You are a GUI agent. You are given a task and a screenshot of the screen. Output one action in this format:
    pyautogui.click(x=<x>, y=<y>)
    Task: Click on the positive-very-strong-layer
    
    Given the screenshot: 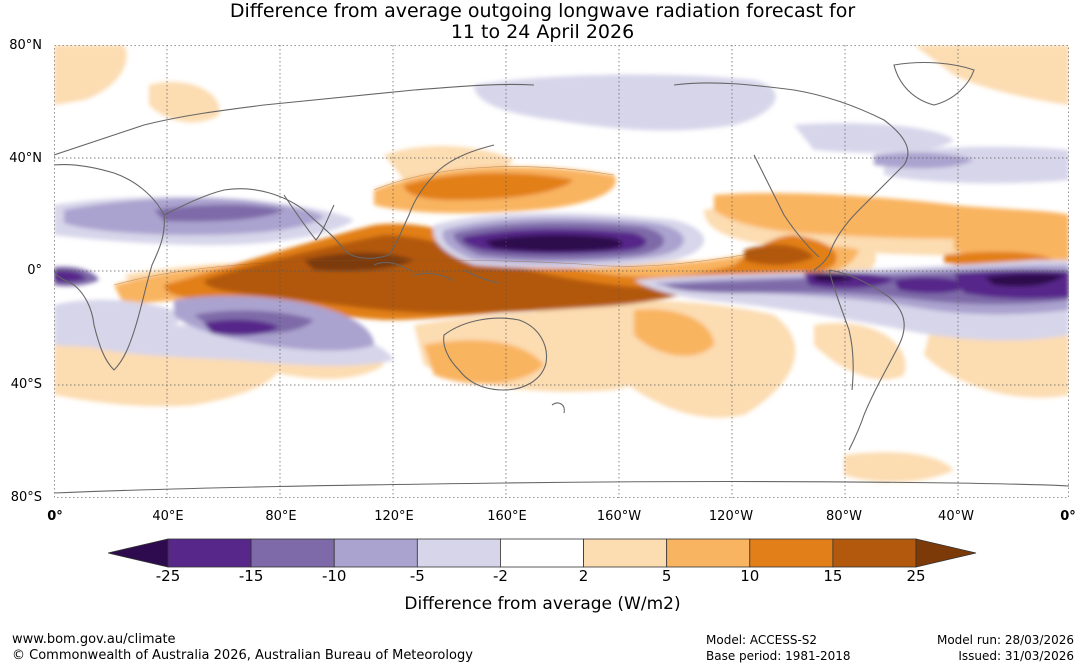 What is the action you would take?
    pyautogui.click(x=509, y=274)
    